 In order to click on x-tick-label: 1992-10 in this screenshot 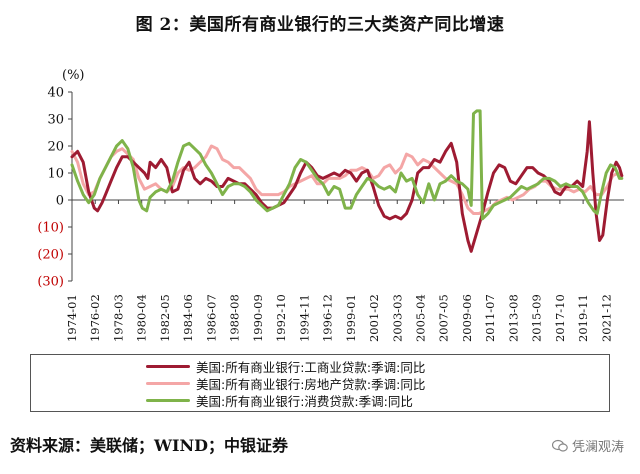, I will do `click(281, 318)`.